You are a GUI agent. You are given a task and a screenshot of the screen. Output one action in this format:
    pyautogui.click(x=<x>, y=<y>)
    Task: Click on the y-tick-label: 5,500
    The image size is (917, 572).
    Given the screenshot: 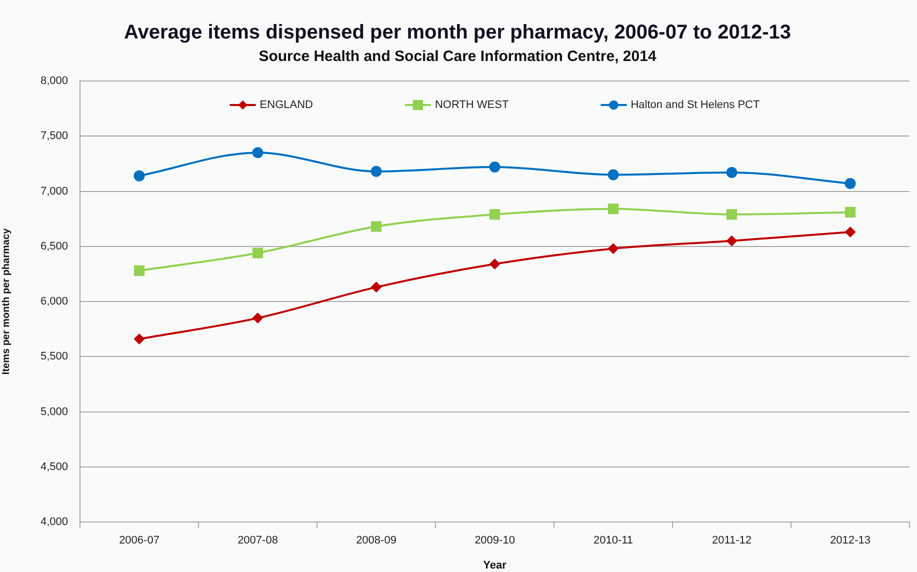 What is the action you would take?
    pyautogui.click(x=54, y=356)
    